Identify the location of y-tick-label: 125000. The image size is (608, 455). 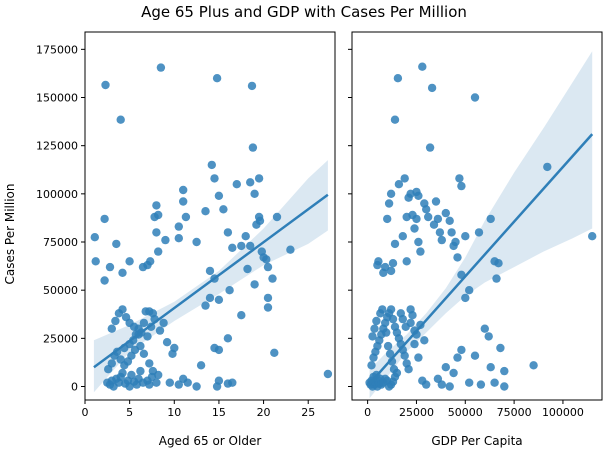
(57, 146).